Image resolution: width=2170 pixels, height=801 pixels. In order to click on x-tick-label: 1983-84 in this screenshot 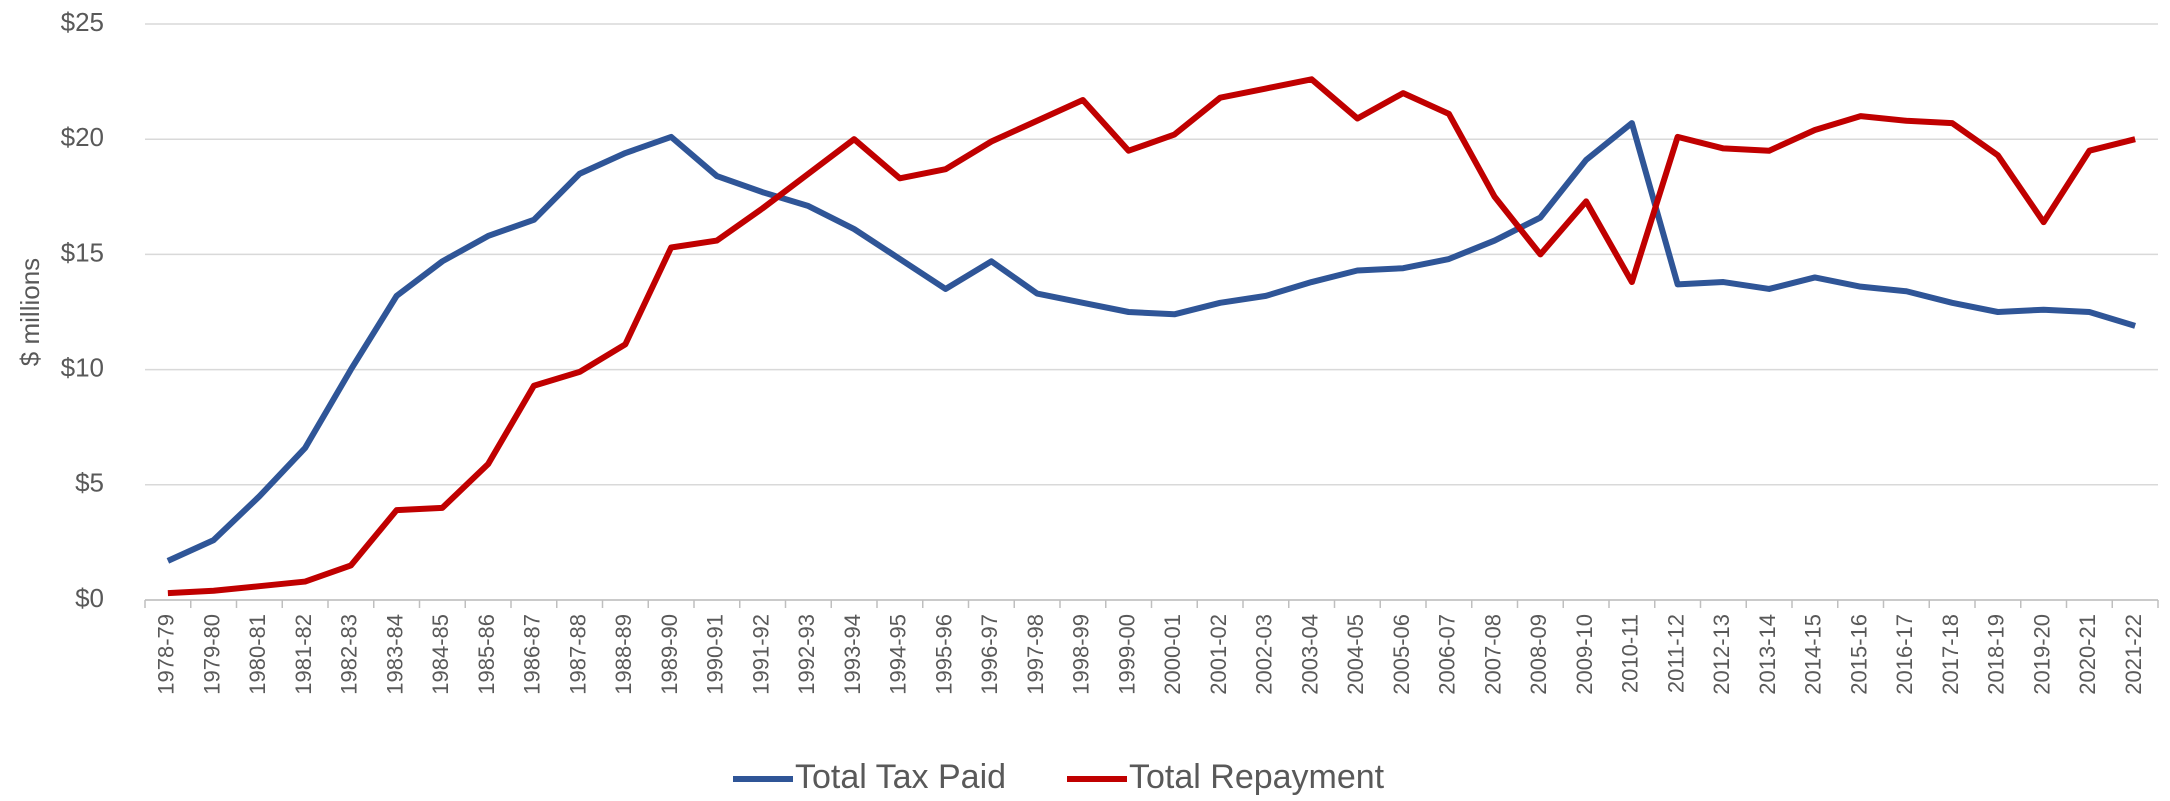, I will do `click(394, 654)`.